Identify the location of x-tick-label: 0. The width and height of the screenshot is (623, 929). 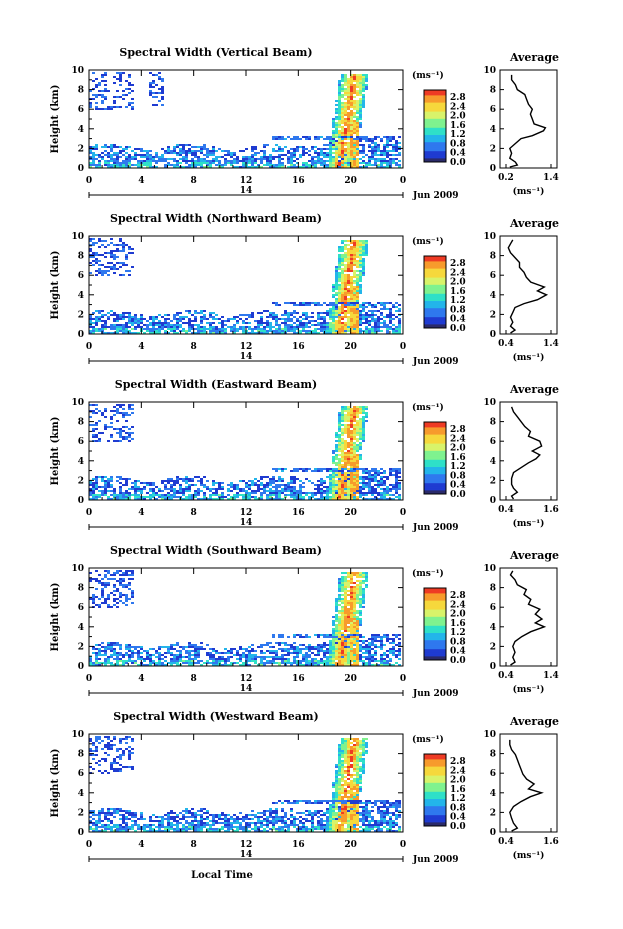
(89, 347).